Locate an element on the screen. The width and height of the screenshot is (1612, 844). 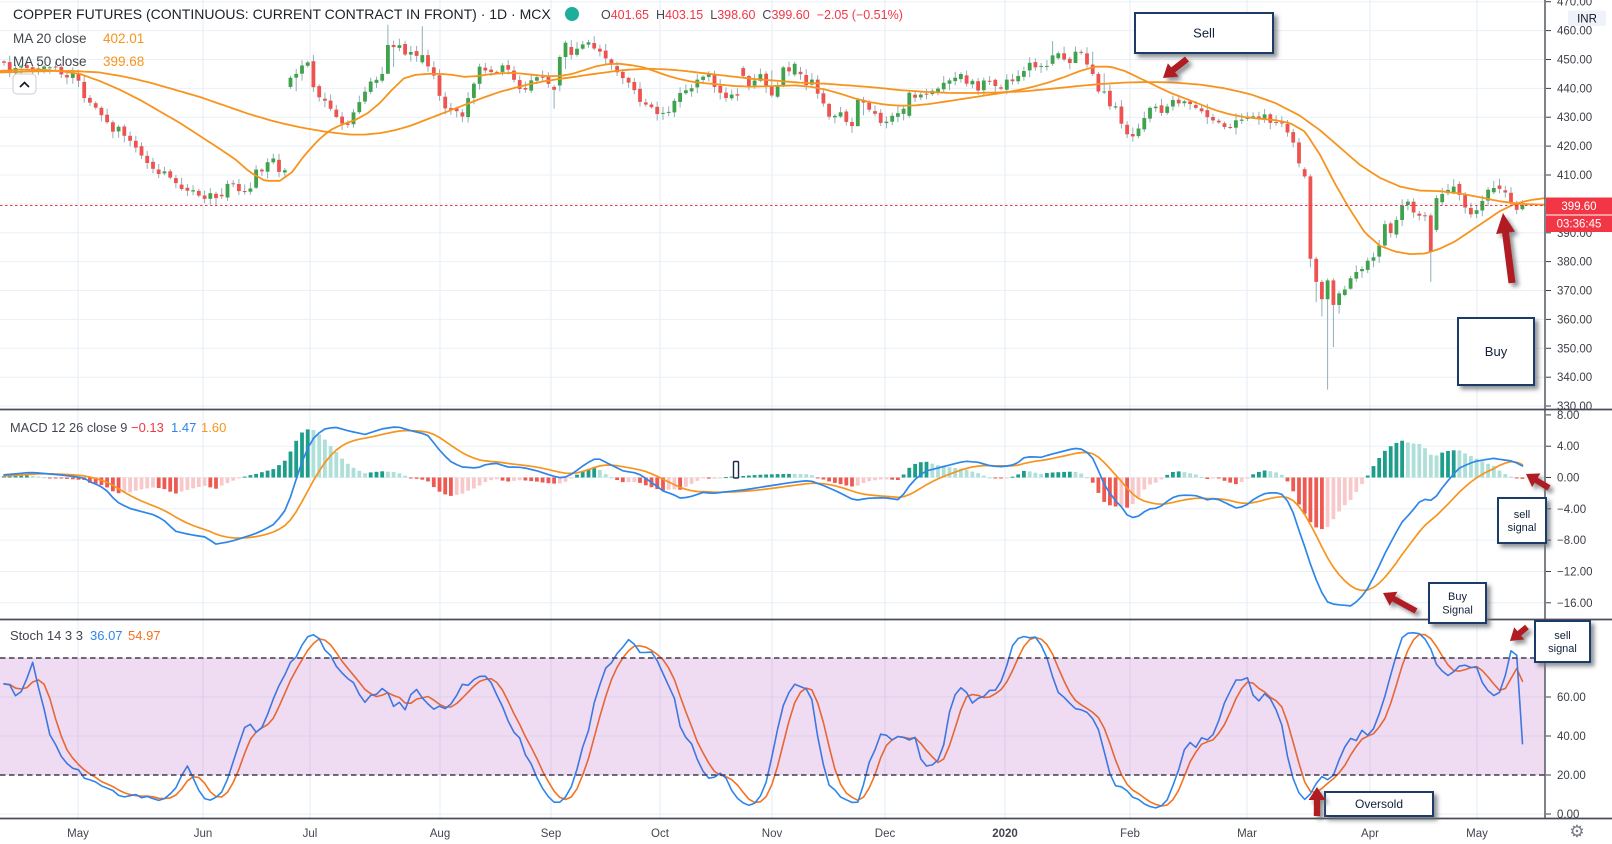
svg-text: −16.00 is located at coordinates (1575, 604).